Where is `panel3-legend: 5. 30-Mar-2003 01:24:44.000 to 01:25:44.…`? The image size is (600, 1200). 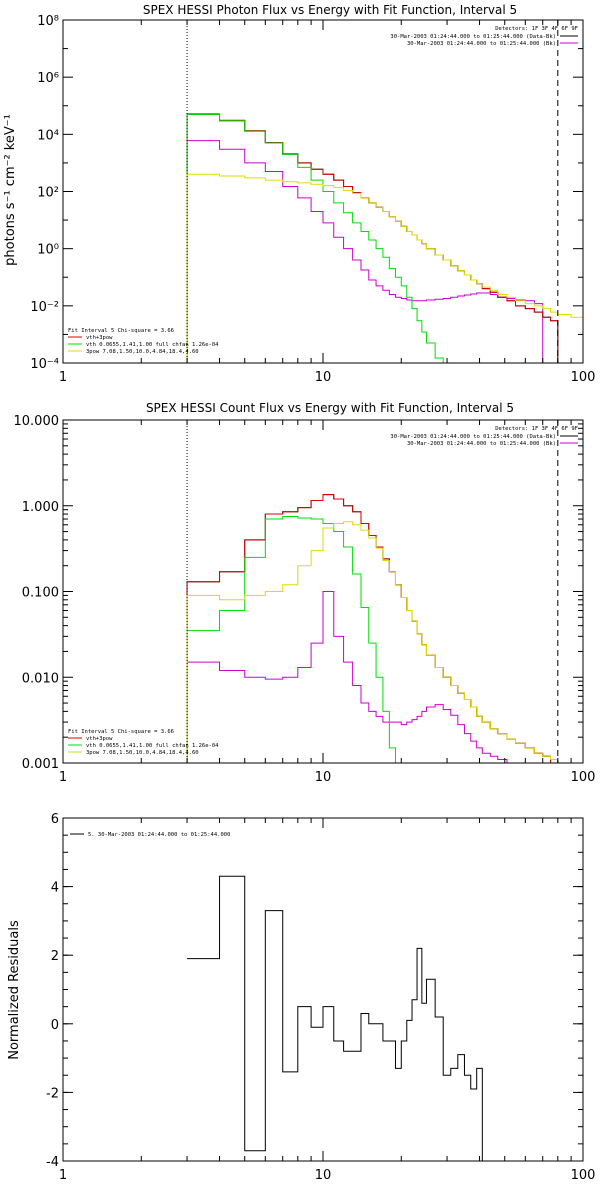 panel3-legend: 5. 30-Mar-2003 01:24:44.000 to 01:25:44.… is located at coordinates (150, 835).